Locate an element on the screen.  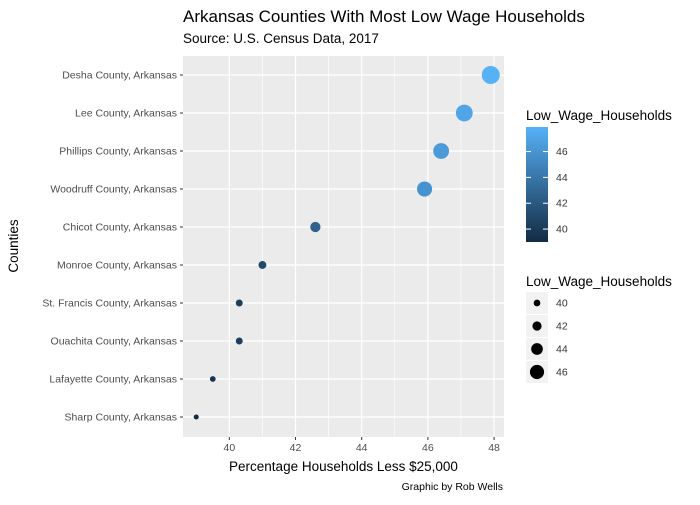
chart-subtitle: Source: U.S. Census Data, 2017 is located at coordinates (281, 38).